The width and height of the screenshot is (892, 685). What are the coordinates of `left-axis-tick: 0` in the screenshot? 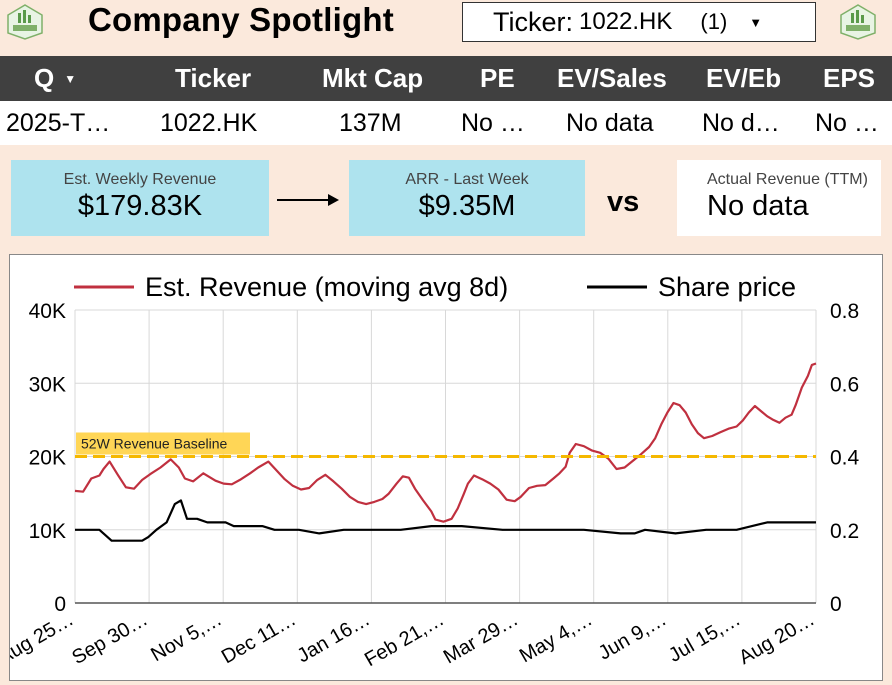 It's located at (60, 604).